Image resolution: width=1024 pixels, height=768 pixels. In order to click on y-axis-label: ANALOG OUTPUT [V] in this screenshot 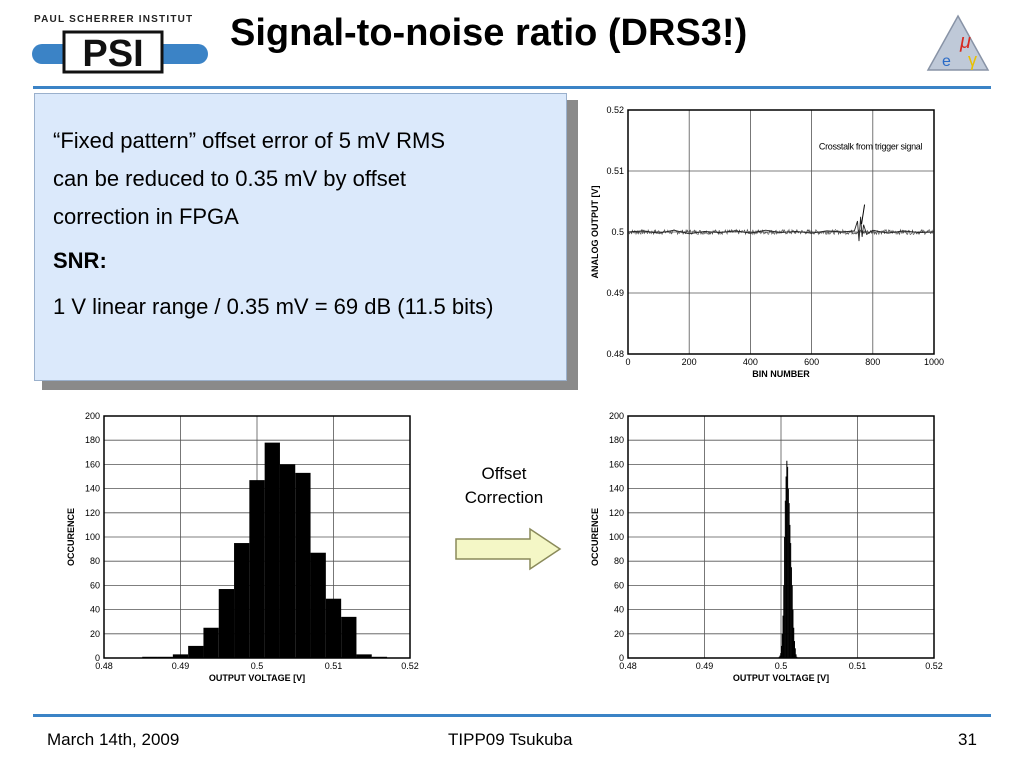, I will do `click(595, 232)`.